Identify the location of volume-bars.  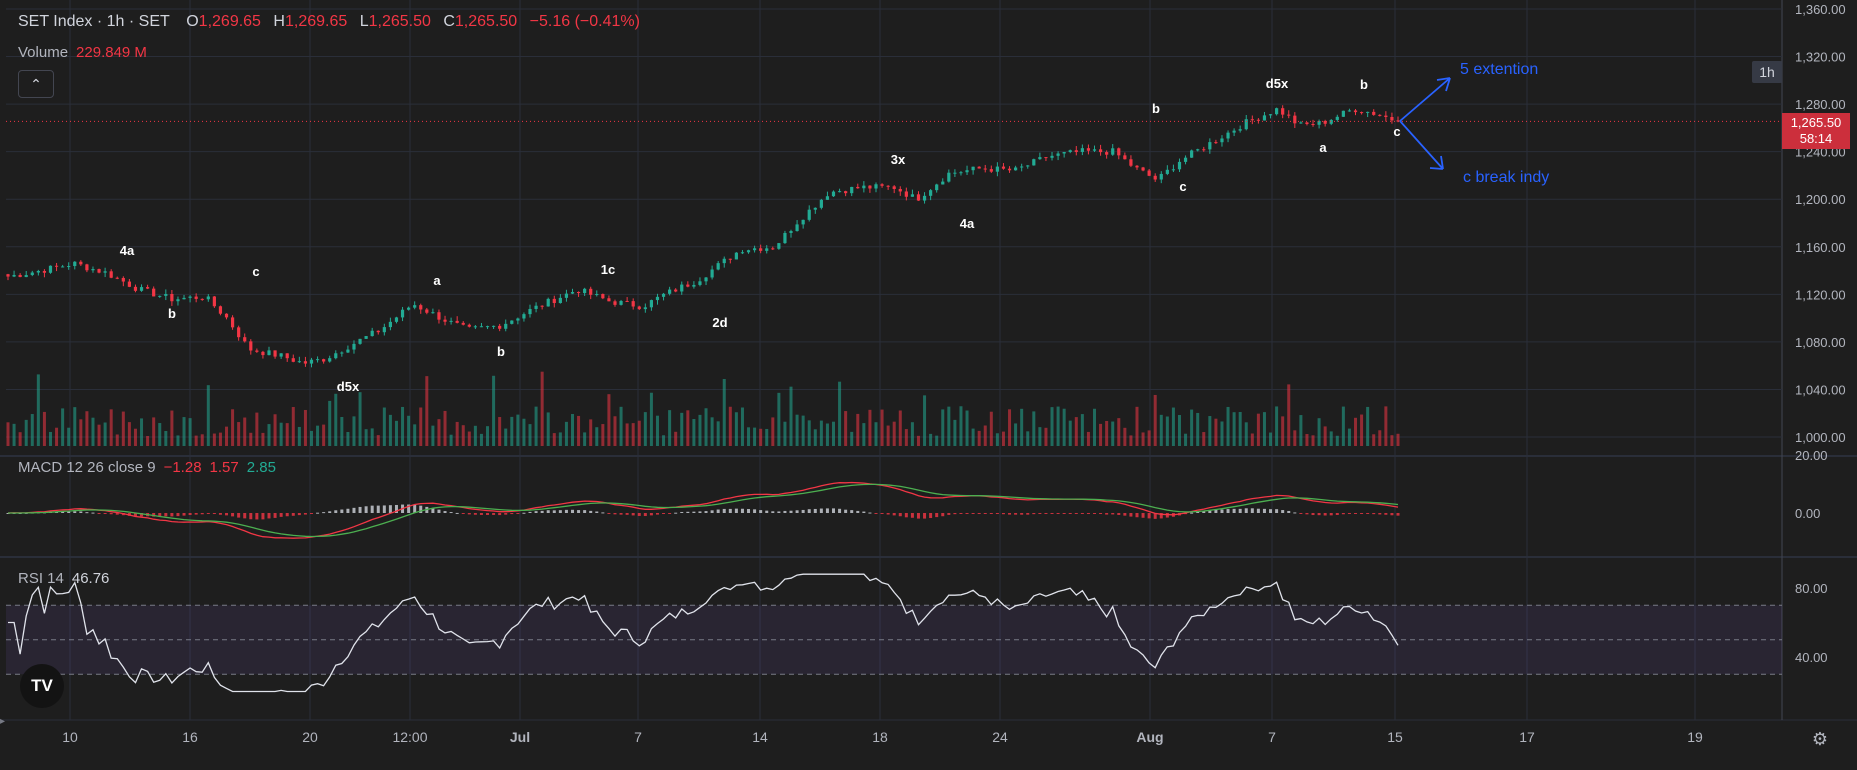
(703, 408).